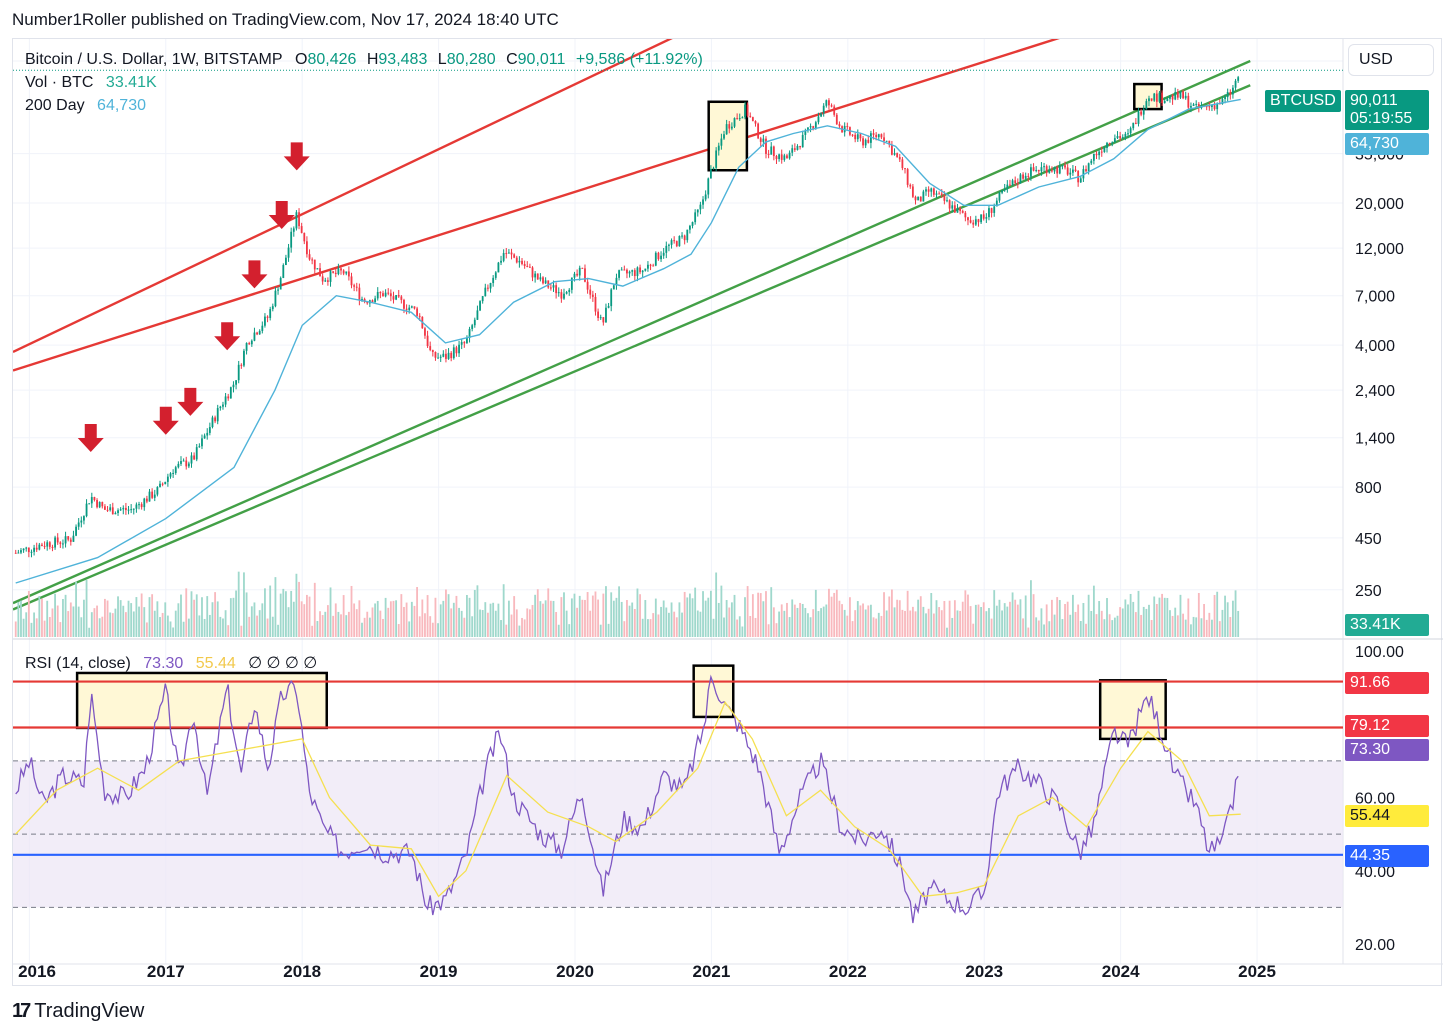  Describe the element at coordinates (78, 1011) in the screenshot. I see `tradingview-logo: 17 TradingView` at that location.